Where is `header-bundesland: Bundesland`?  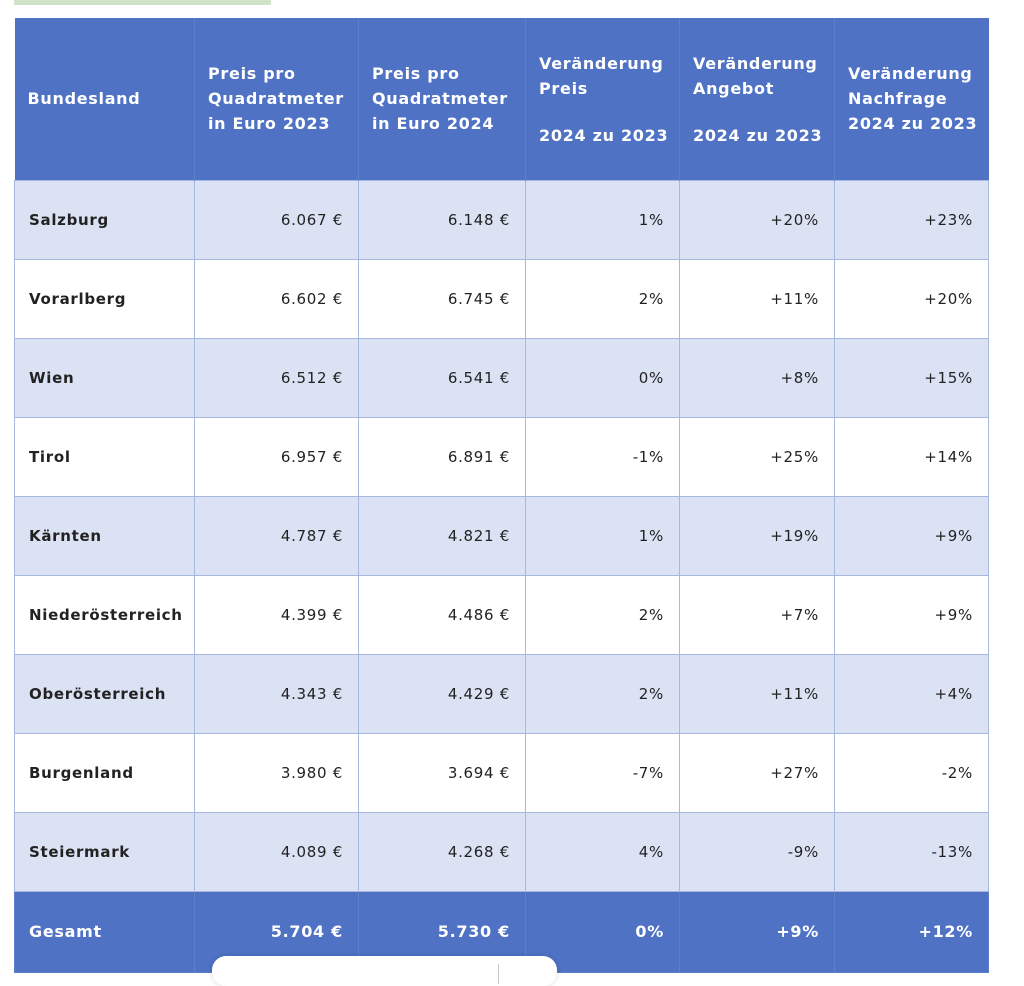
header-bundesland: Bundesland is located at coordinates (104, 99).